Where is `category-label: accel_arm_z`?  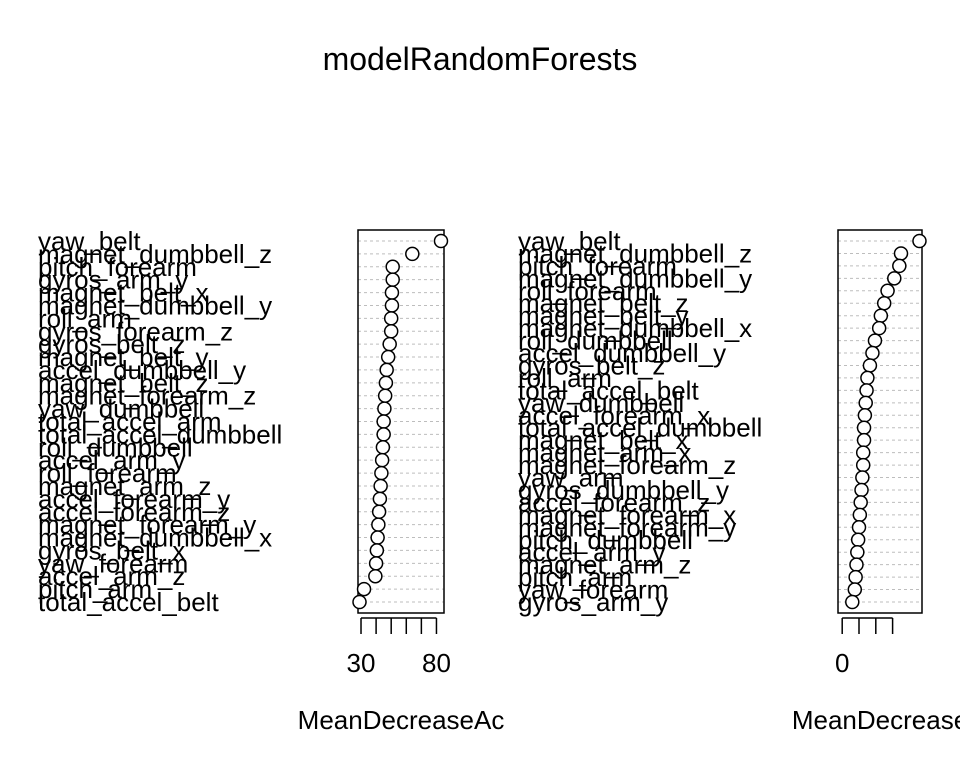 category-label: accel_arm_z is located at coordinates (111, 576).